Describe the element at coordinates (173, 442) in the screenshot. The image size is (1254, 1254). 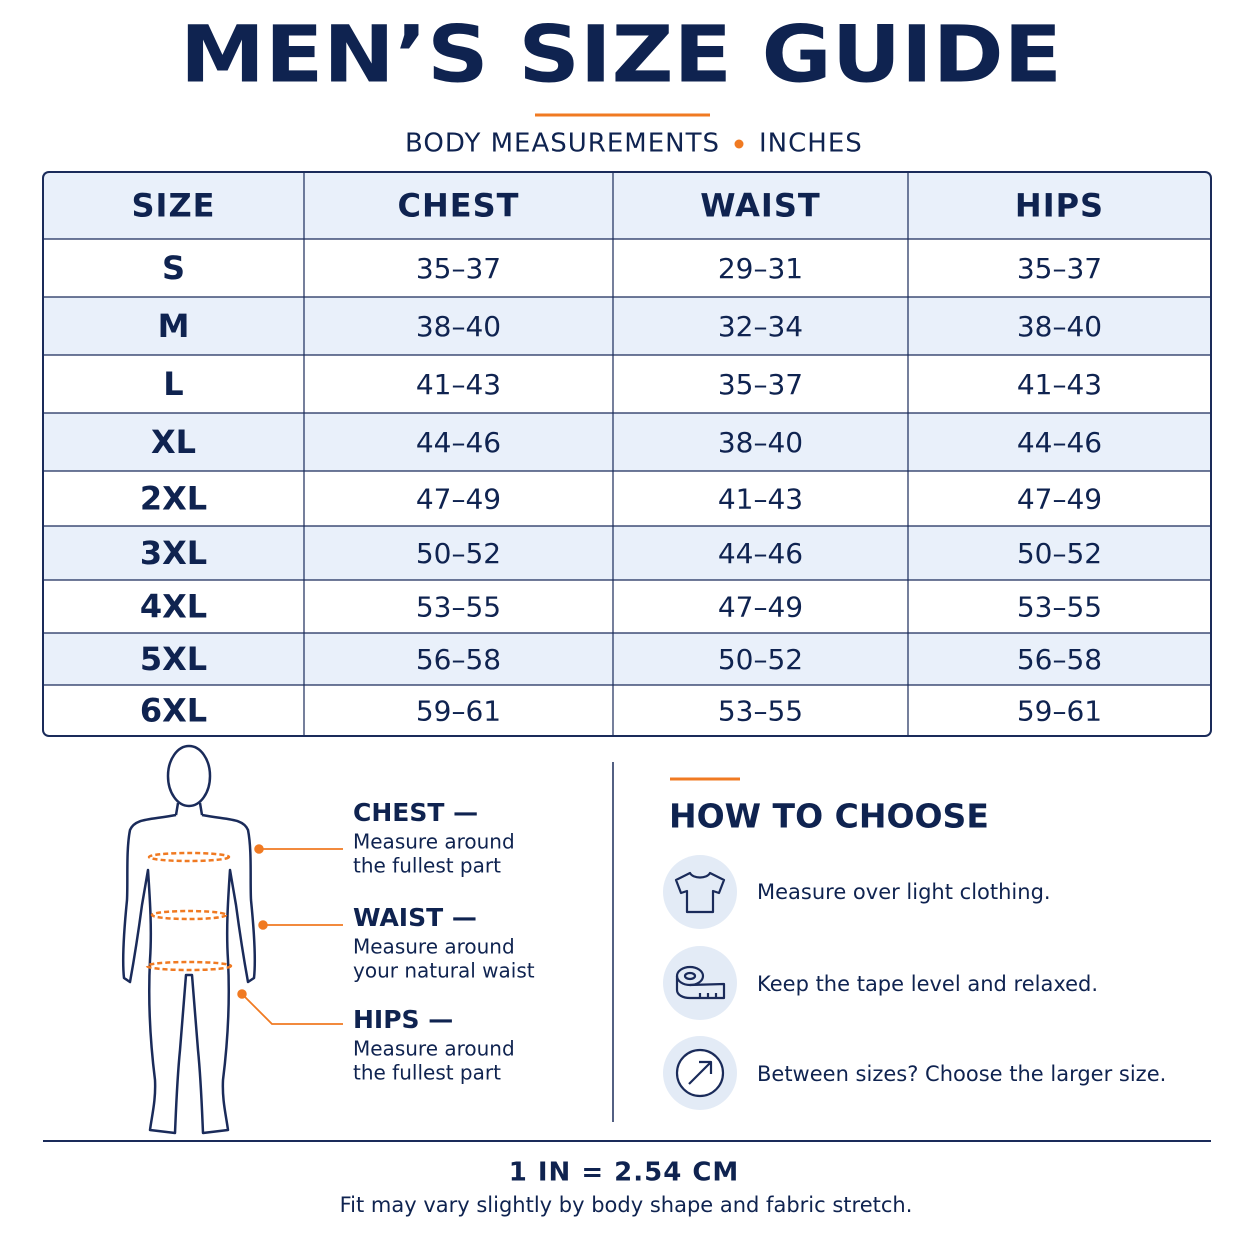
I see `table-cell: XL` at that location.